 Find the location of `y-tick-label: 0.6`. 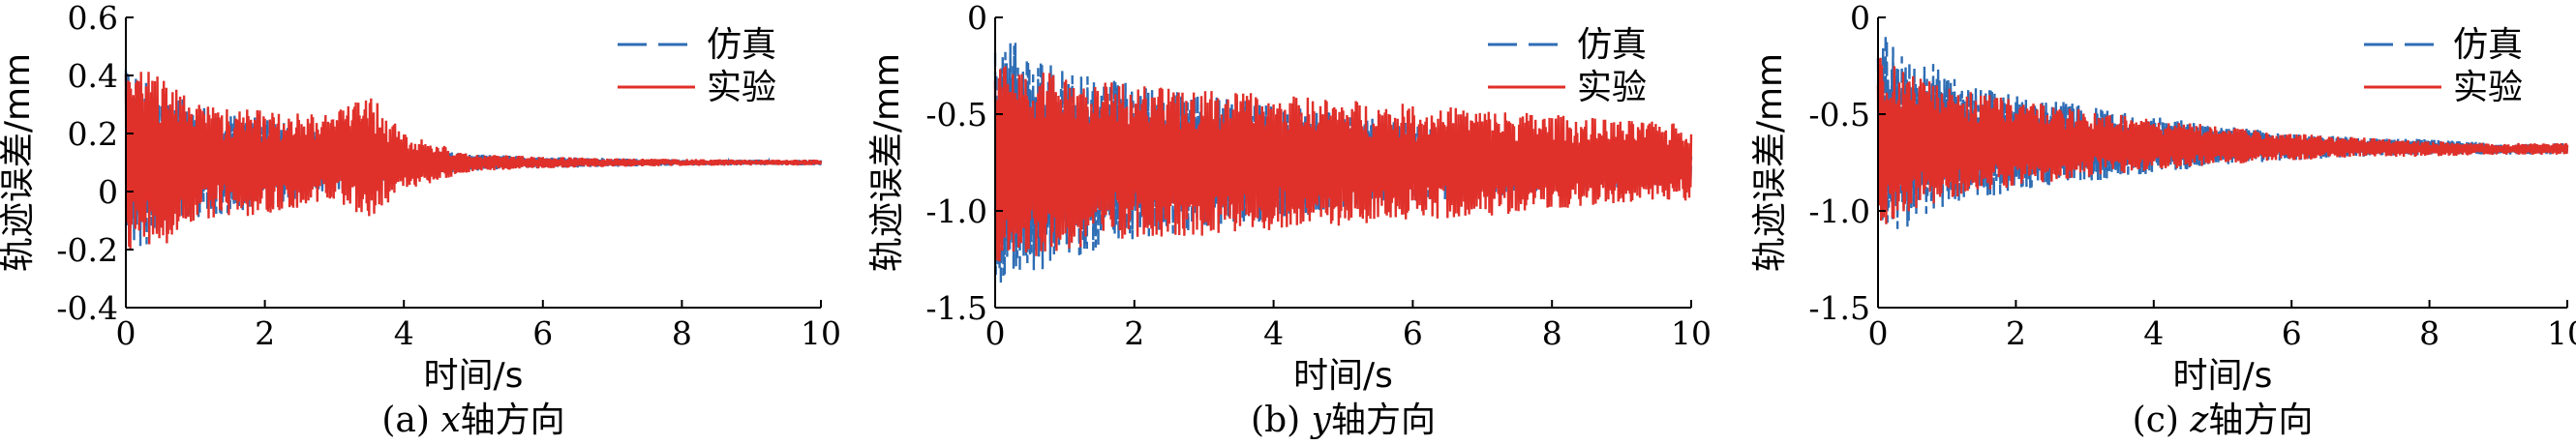

y-tick-label: 0.6 is located at coordinates (93, 18).